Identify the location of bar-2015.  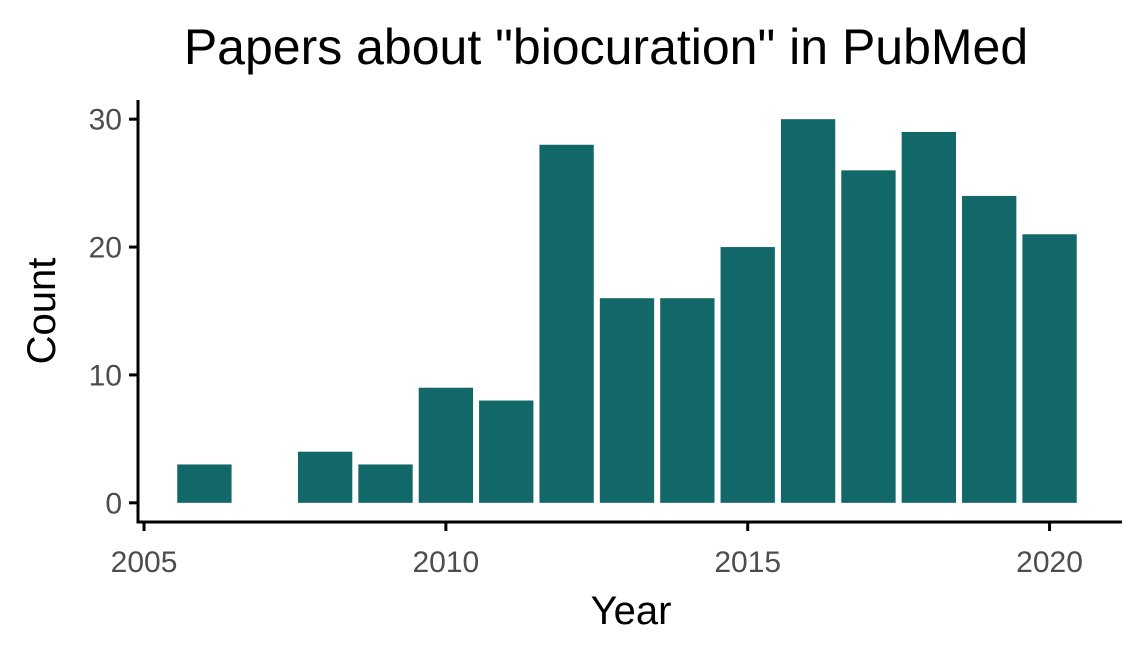
(747, 375).